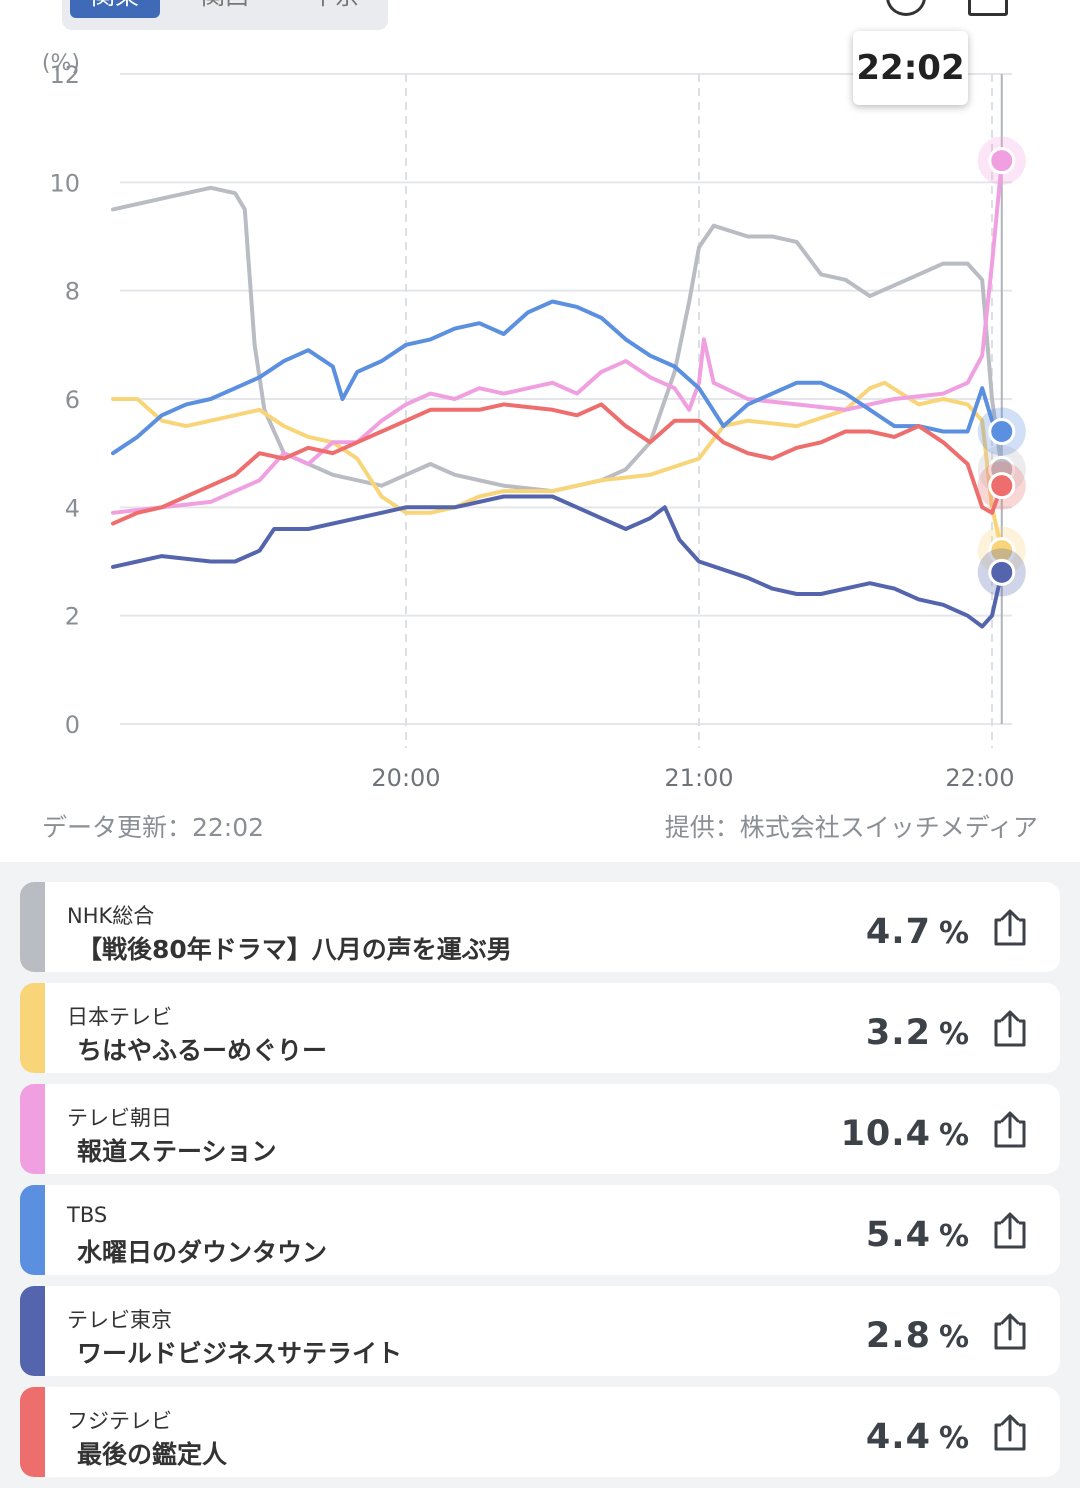 The width and height of the screenshot is (1080, 1488). I want to click on data-updated: データ更新：22:02, so click(153, 827).